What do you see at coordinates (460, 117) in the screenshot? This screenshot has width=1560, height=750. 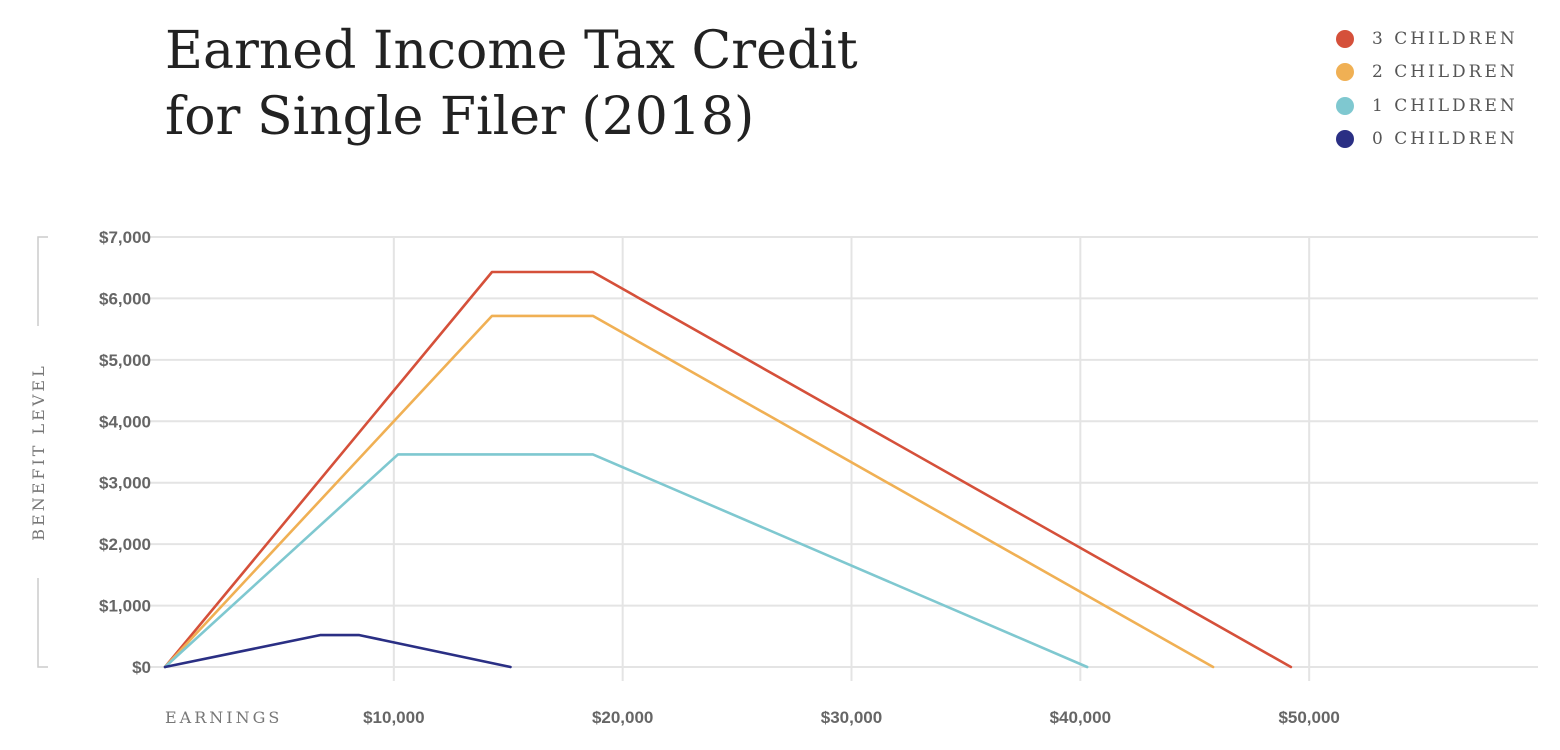 I see `title-line-2: for Single Filer (2018)` at bounding box center [460, 117].